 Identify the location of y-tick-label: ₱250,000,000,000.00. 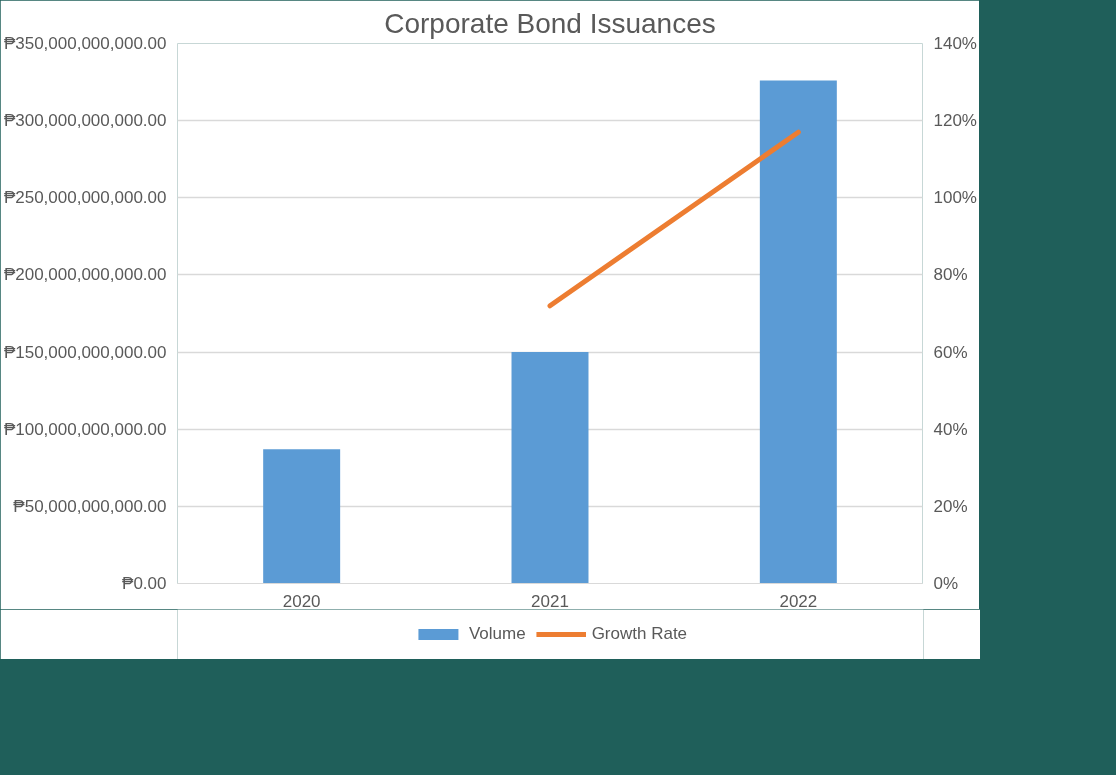
(85, 198).